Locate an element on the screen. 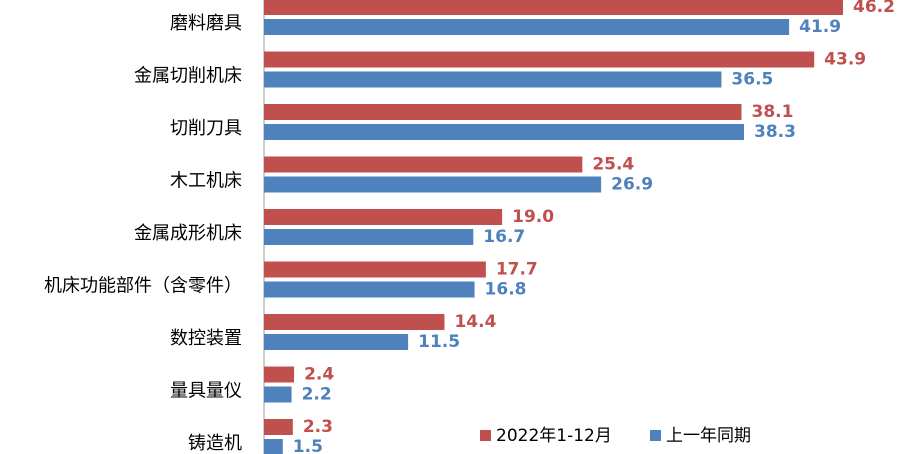 The width and height of the screenshot is (900, 454). value-label: 16.8 is located at coordinates (506, 290).